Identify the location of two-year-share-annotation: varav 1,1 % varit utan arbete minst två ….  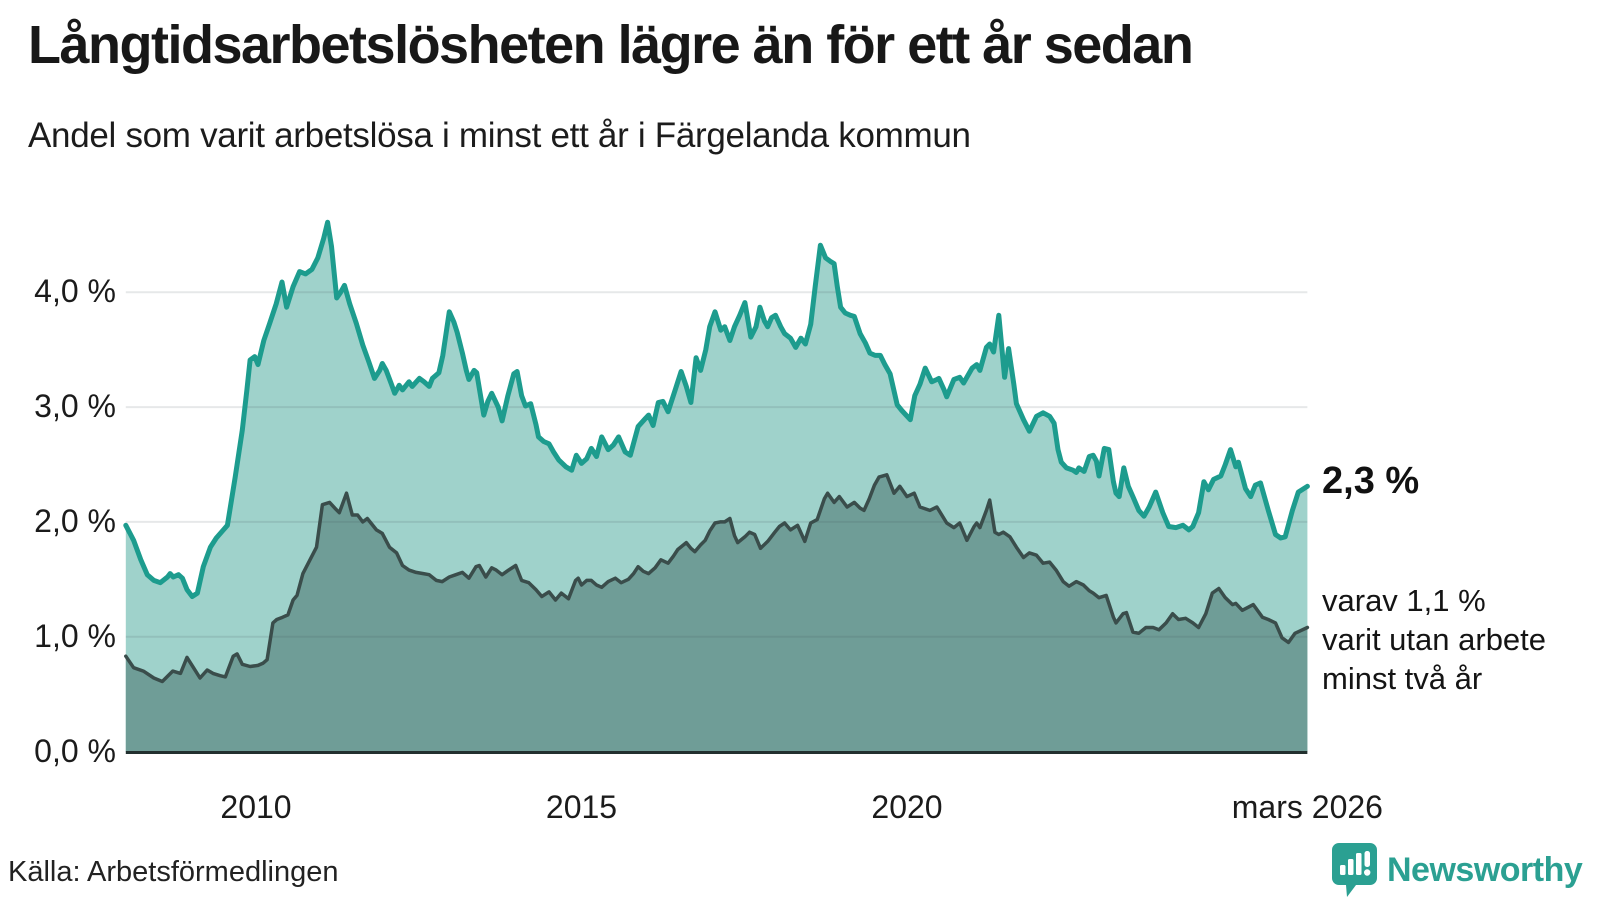
(1434, 639).